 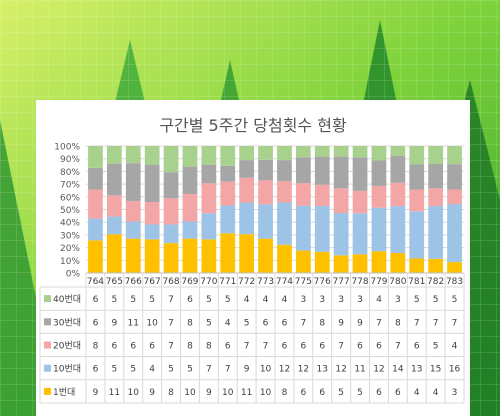 What do you see at coordinates (208, 282) in the screenshot?
I see `x-tick-label: 770` at bounding box center [208, 282].